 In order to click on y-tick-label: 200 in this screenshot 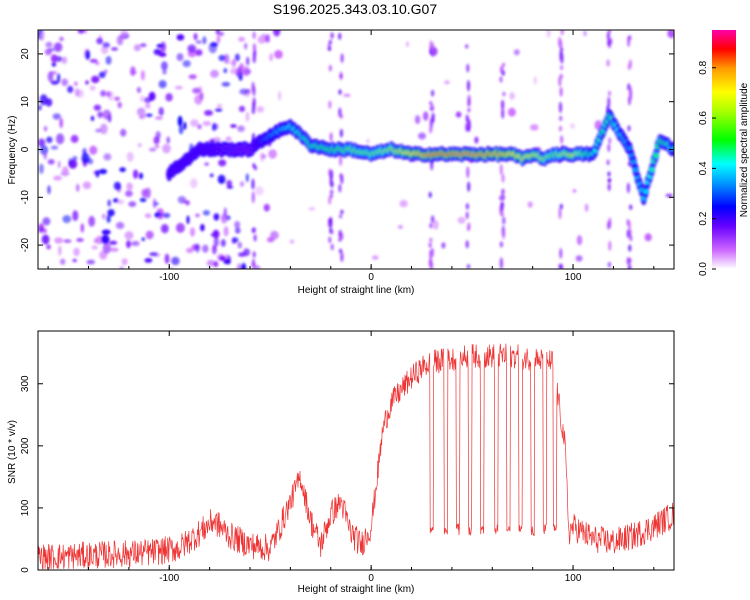, I will do `click(25, 445)`.